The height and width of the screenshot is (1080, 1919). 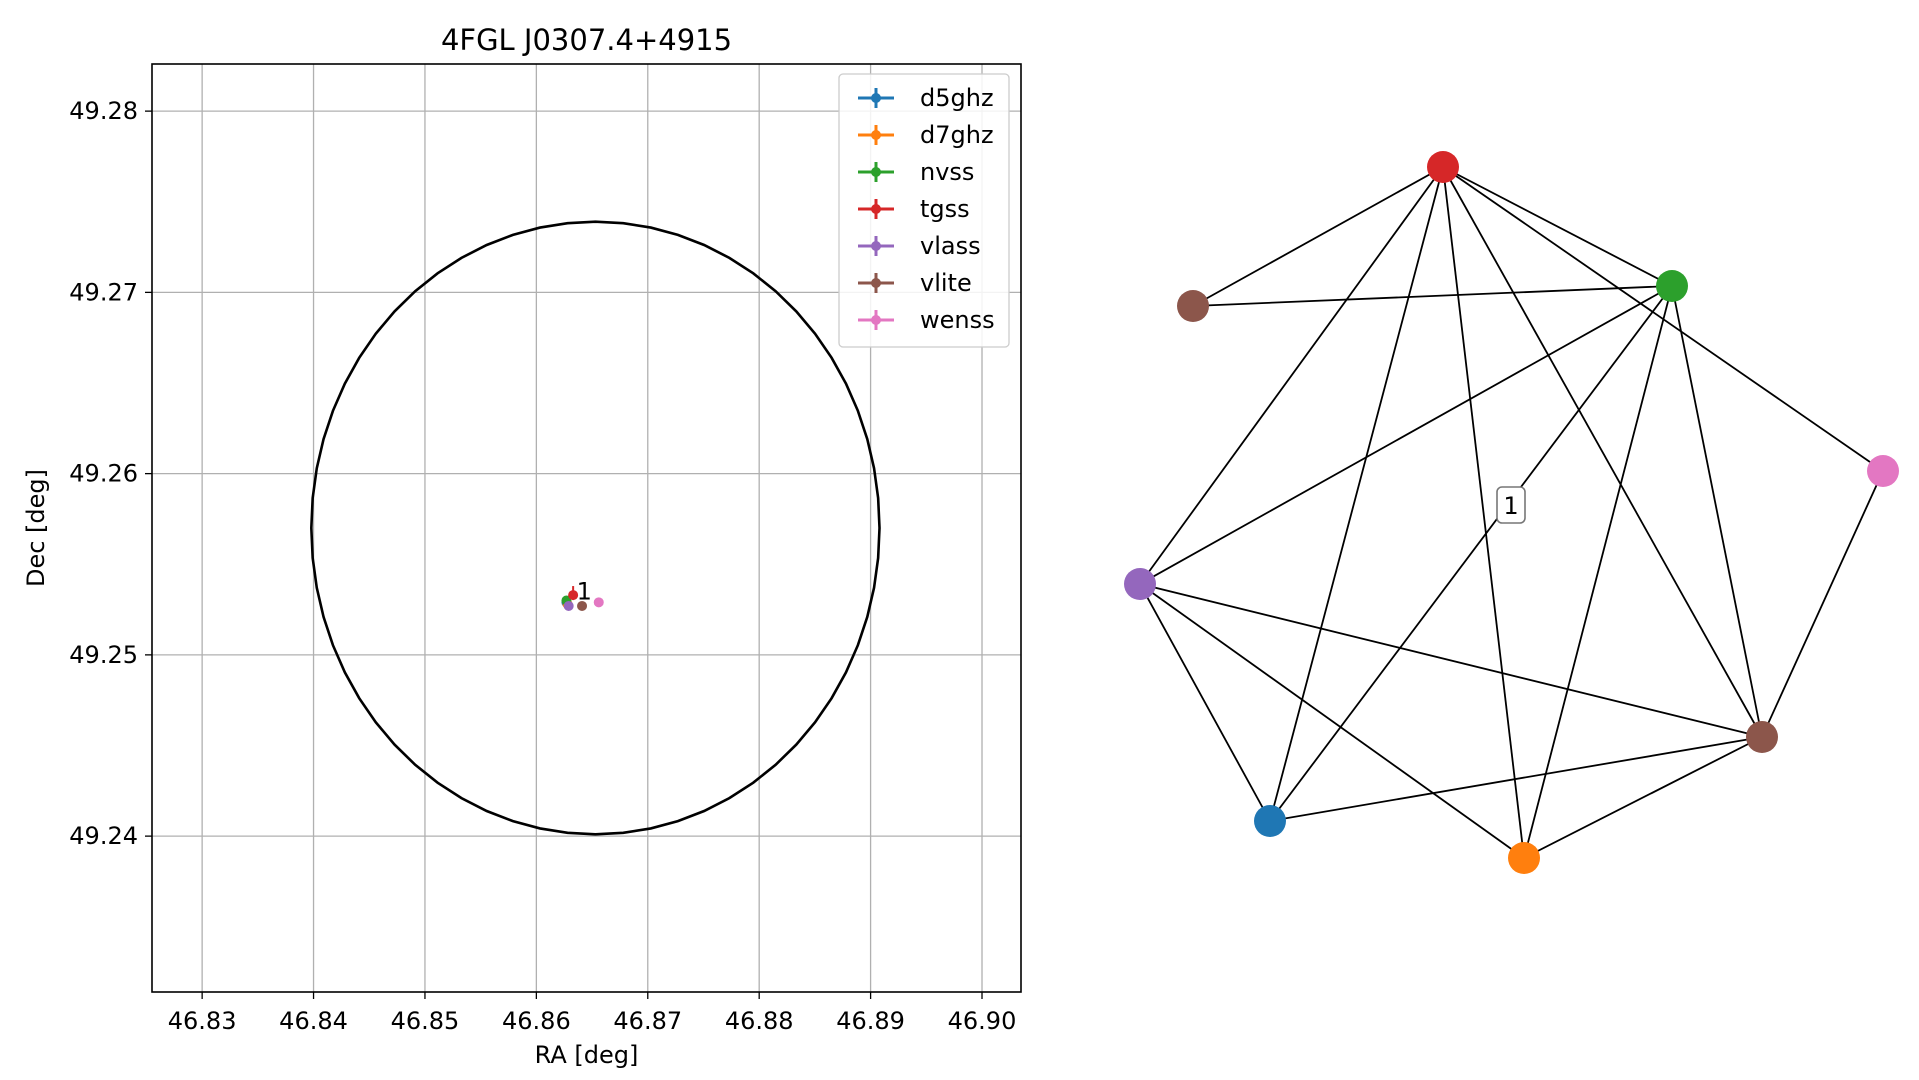 I want to click on network-label: 1, so click(x=1511, y=505).